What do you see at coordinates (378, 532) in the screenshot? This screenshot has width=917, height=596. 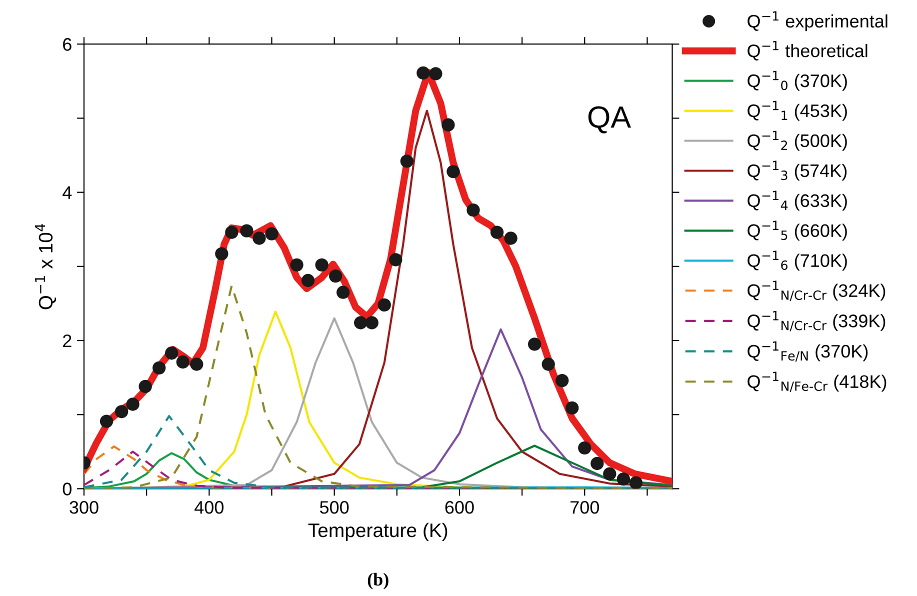 I see `x-axis-title: Temperature (K)` at bounding box center [378, 532].